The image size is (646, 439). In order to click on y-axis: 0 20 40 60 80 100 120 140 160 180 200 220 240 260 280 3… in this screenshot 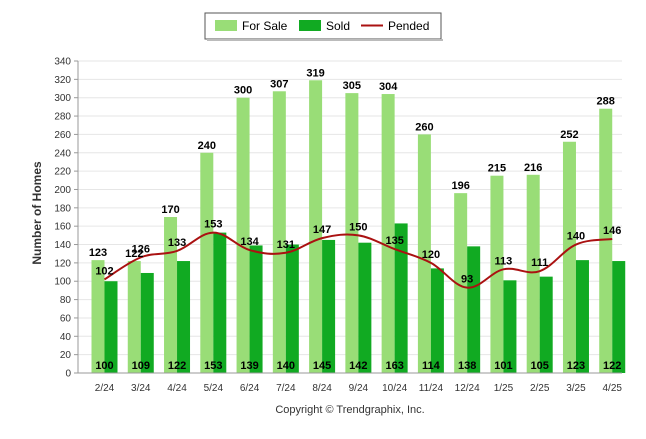, I will do `click(66, 218)`.